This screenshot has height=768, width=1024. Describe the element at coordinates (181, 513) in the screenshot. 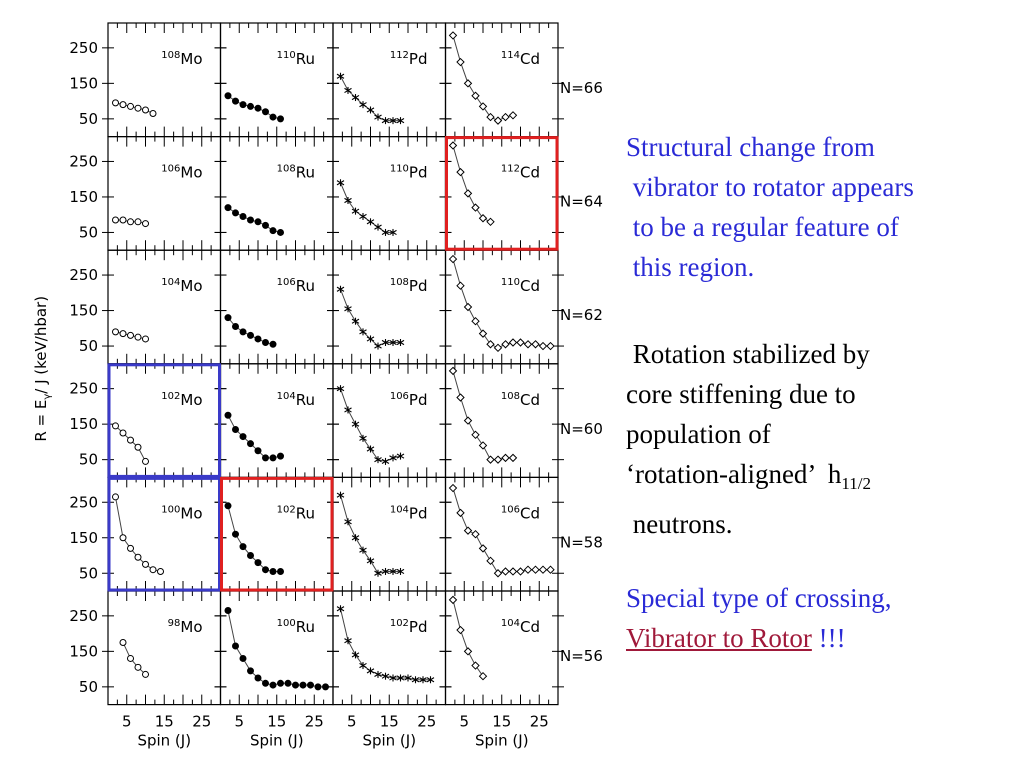

I see `nucleus-label: 100Mo` at that location.